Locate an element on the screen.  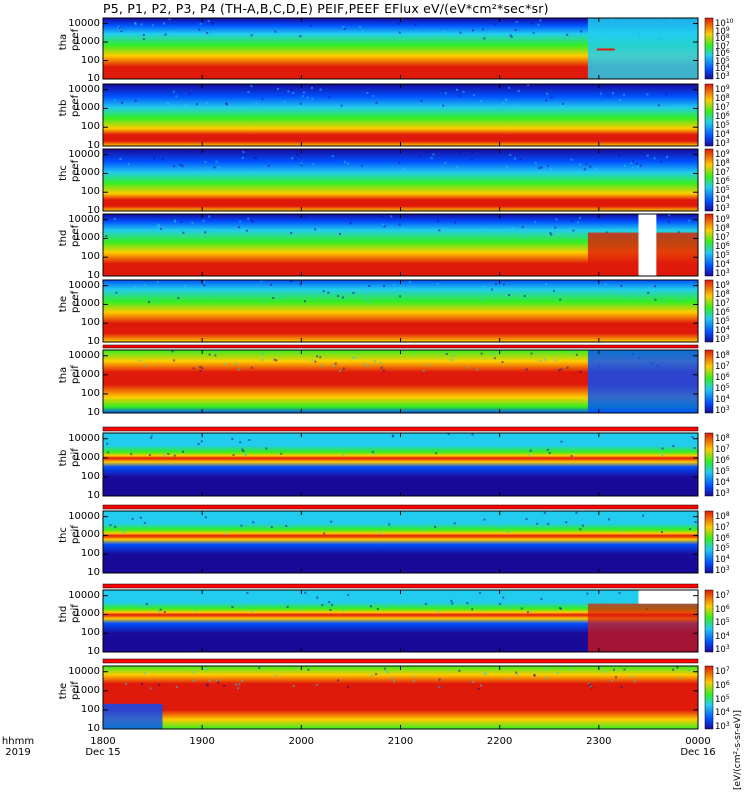
data-flag-bar is located at coordinates (400, 507).